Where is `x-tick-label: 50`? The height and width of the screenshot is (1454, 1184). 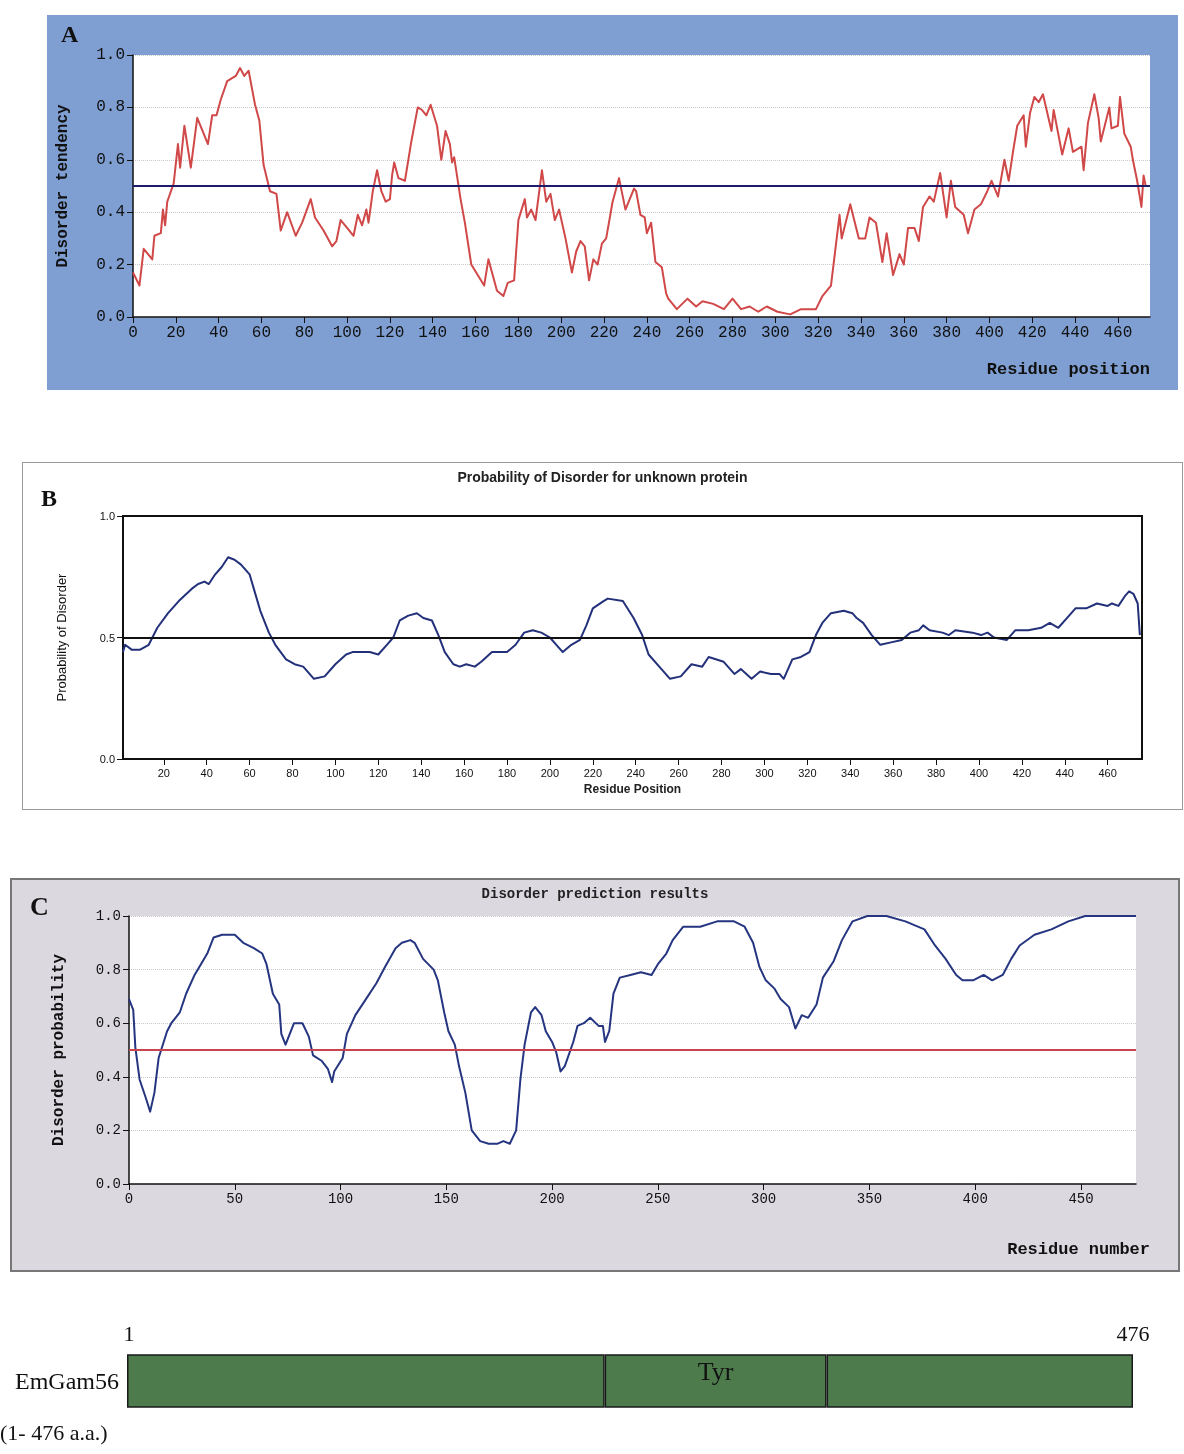 x-tick-label: 50 is located at coordinates (235, 1199).